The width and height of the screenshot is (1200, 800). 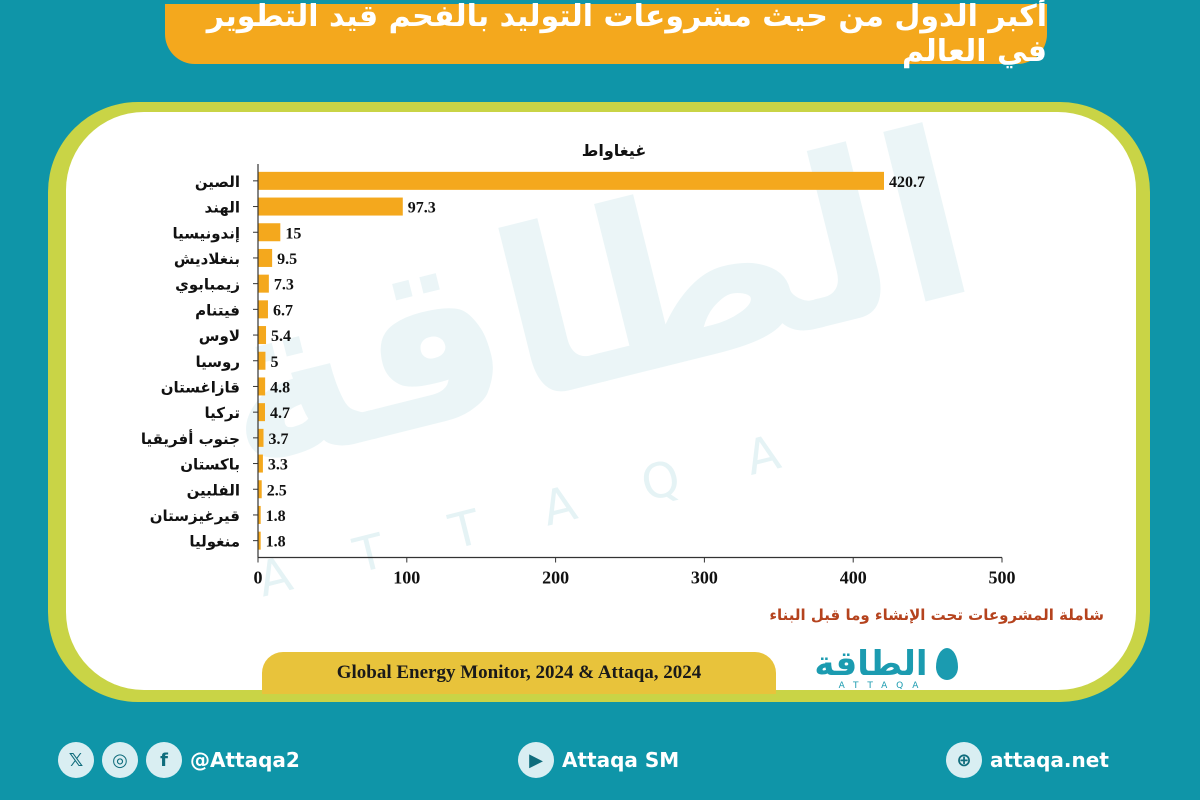 What do you see at coordinates (406, 578) in the screenshot?
I see `x-tick-label: 100` at bounding box center [406, 578].